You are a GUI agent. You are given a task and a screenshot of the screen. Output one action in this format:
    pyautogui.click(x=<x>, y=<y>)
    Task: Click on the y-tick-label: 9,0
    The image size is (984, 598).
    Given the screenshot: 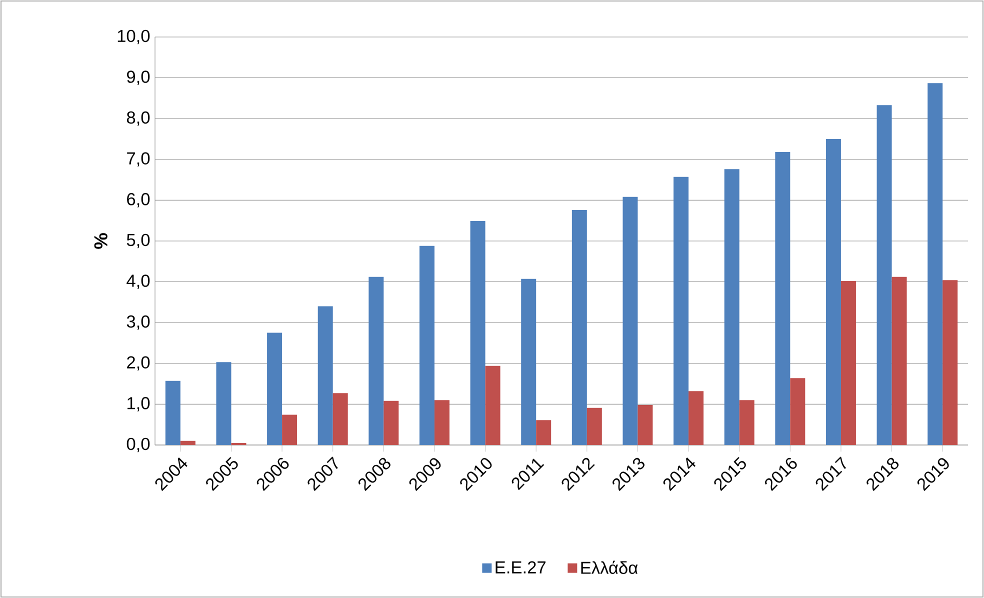 What is the action you would take?
    pyautogui.click(x=138, y=77)
    